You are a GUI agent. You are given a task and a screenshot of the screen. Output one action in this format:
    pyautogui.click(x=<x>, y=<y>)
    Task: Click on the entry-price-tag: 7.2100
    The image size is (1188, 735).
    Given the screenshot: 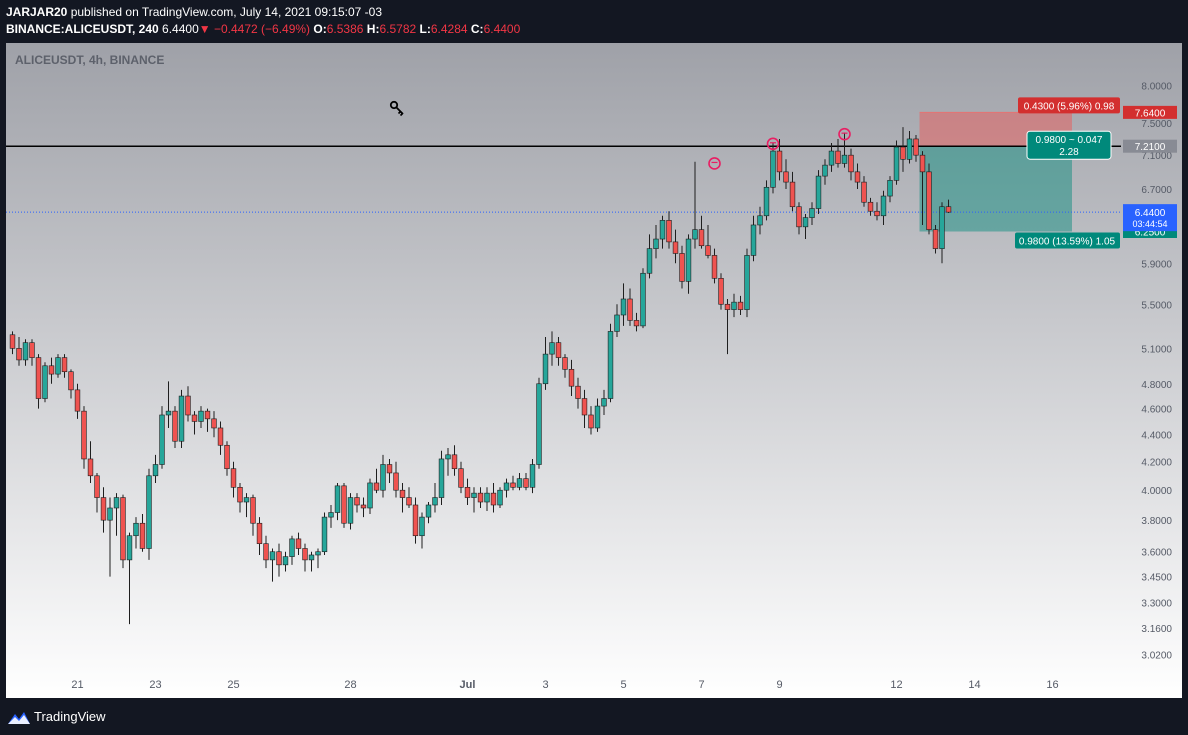 What is the action you would take?
    pyautogui.click(x=1150, y=146)
    